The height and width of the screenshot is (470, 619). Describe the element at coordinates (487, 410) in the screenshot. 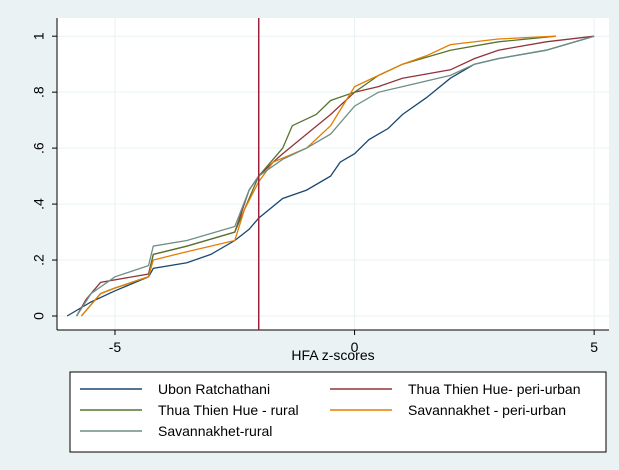

I see `legend-label: Savannakhet - peri-urban` at that location.